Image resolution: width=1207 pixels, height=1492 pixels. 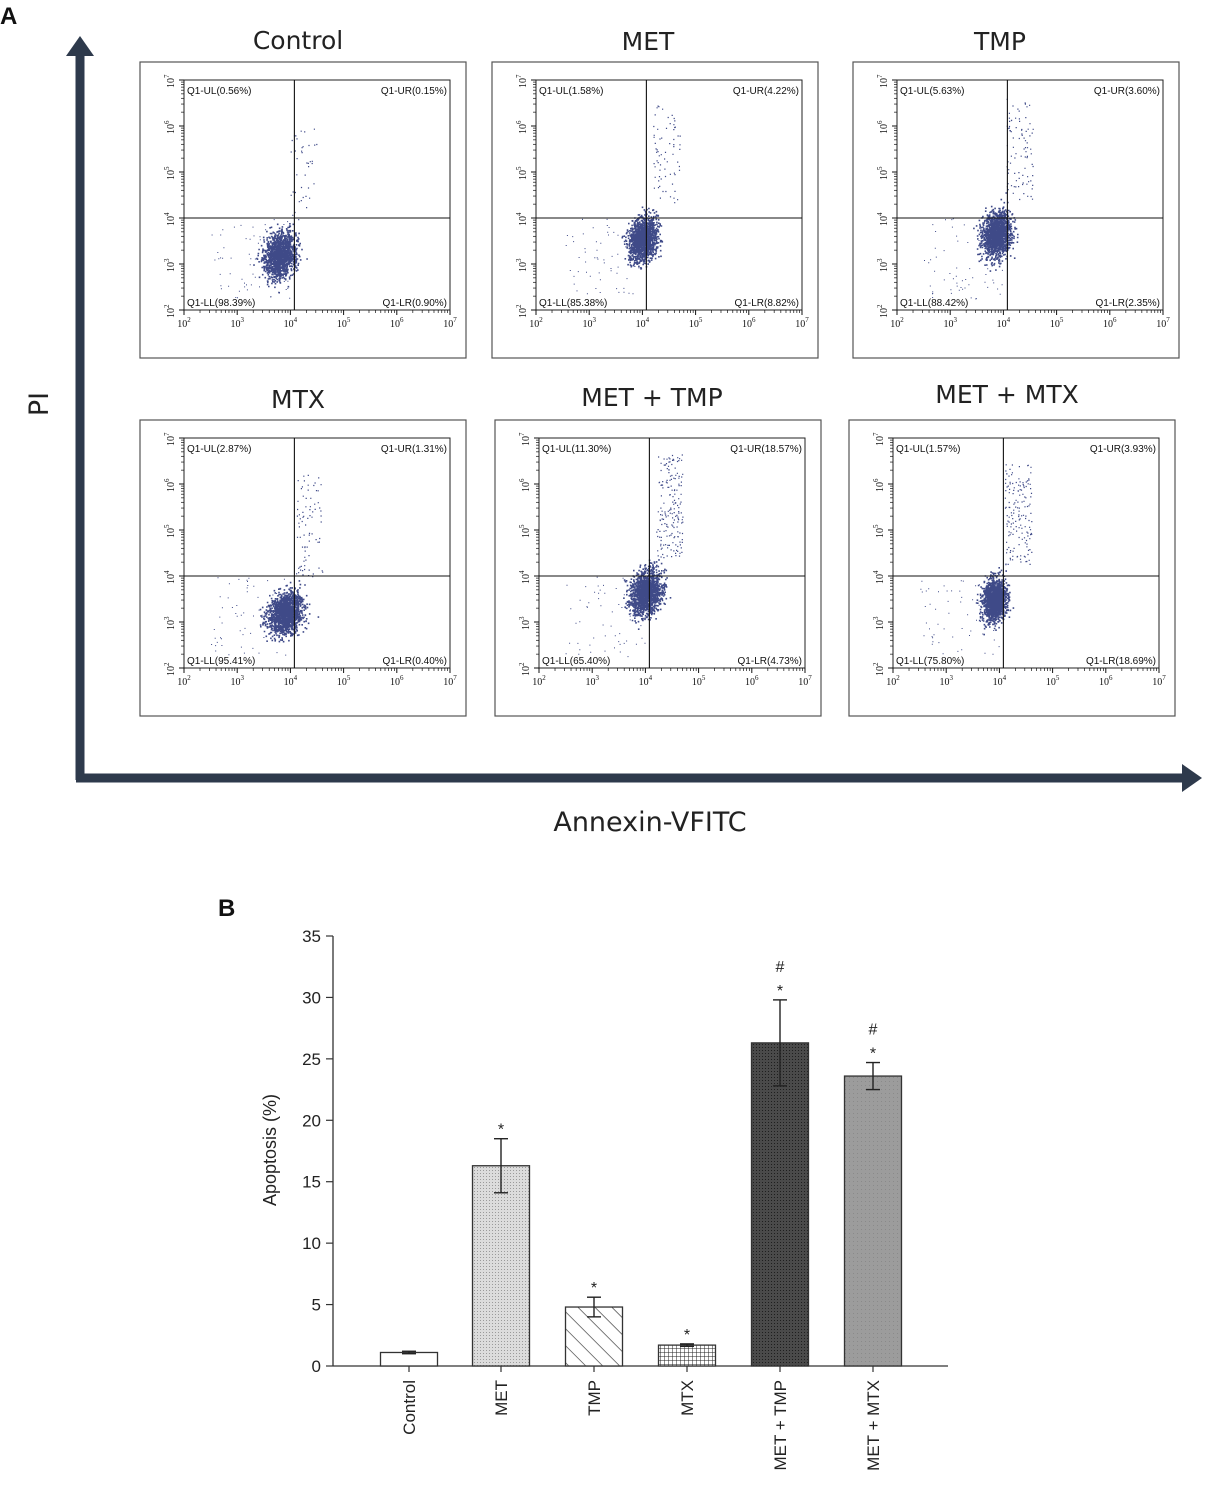 I want to click on bar-y-tick-label: 20, so click(x=311, y=1120).